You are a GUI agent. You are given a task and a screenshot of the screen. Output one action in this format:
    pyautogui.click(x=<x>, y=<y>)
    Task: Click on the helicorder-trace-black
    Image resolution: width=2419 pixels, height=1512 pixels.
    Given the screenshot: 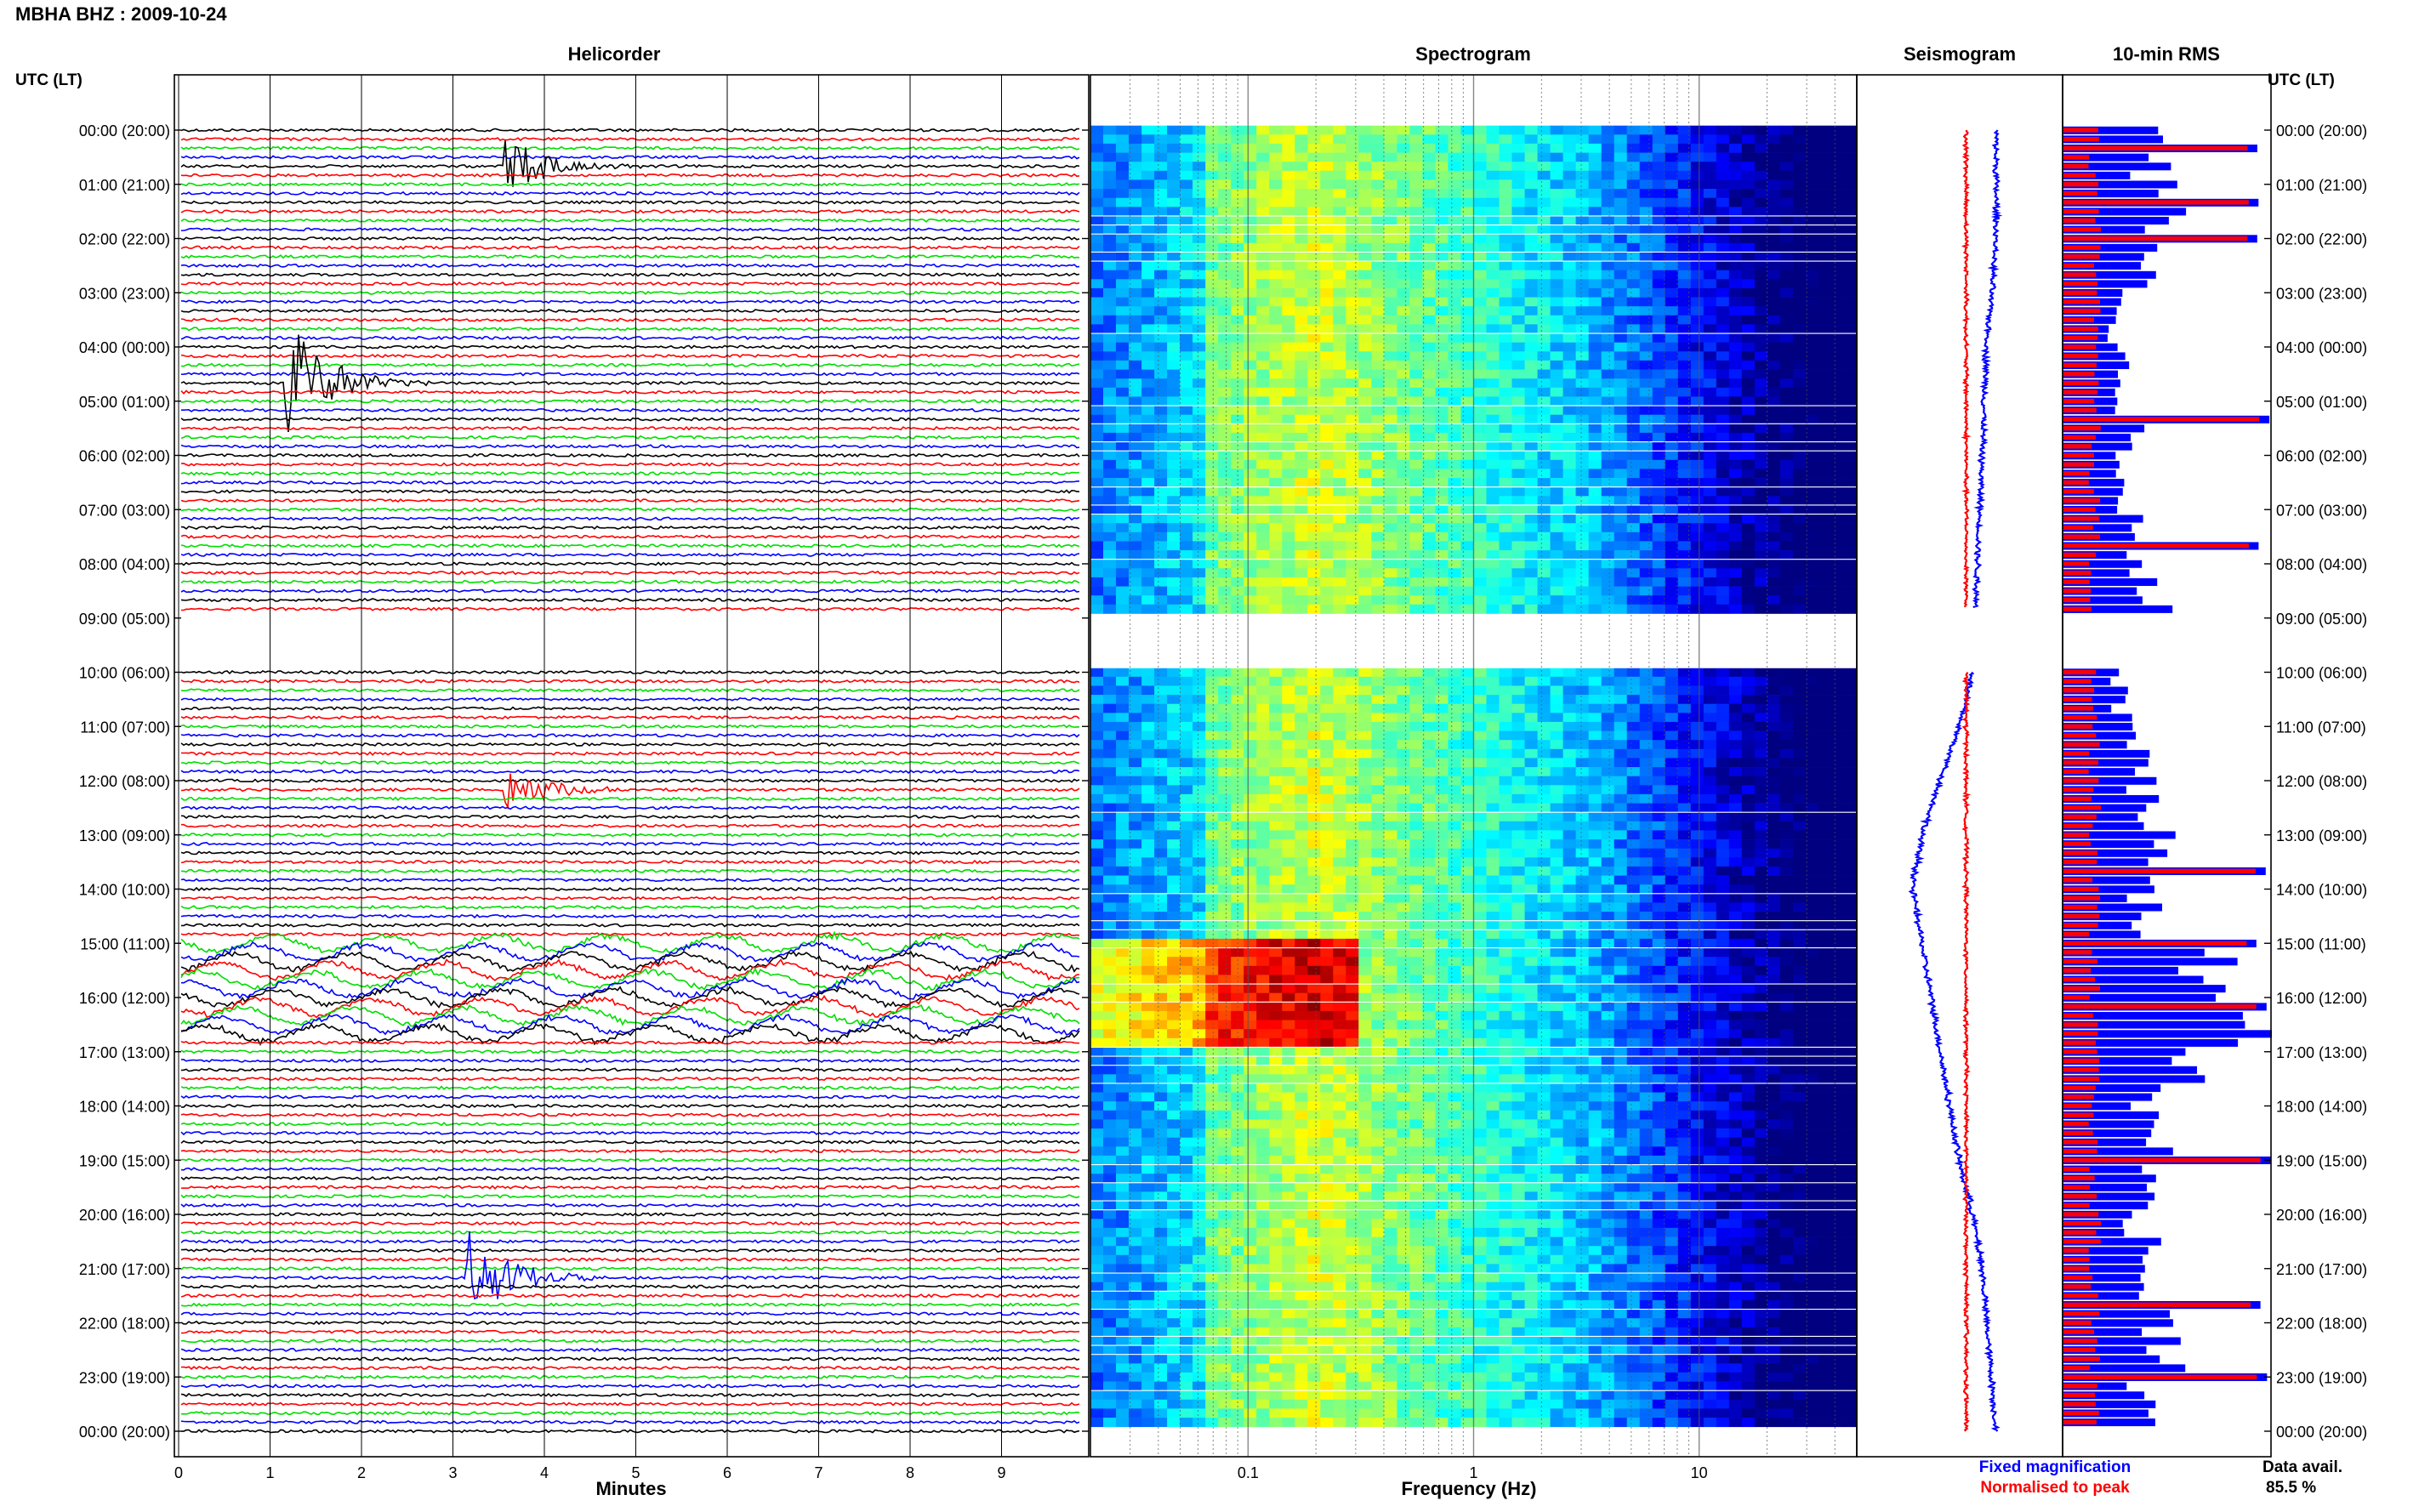 What is the action you would take?
    pyautogui.click(x=630, y=1106)
    